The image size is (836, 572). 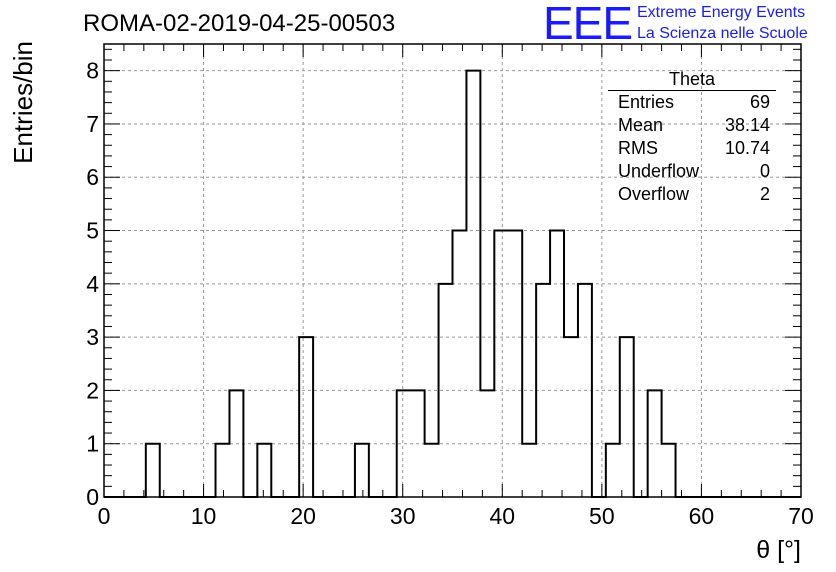 What do you see at coordinates (204, 516) in the screenshot?
I see `x-tick-label: 10` at bounding box center [204, 516].